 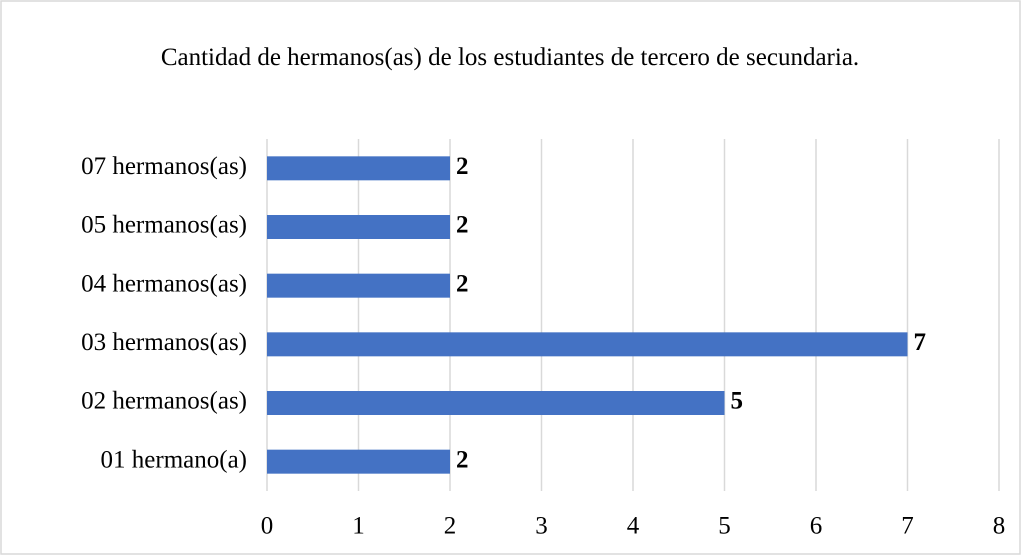 I want to click on x-tick-label: 0, so click(x=267, y=526).